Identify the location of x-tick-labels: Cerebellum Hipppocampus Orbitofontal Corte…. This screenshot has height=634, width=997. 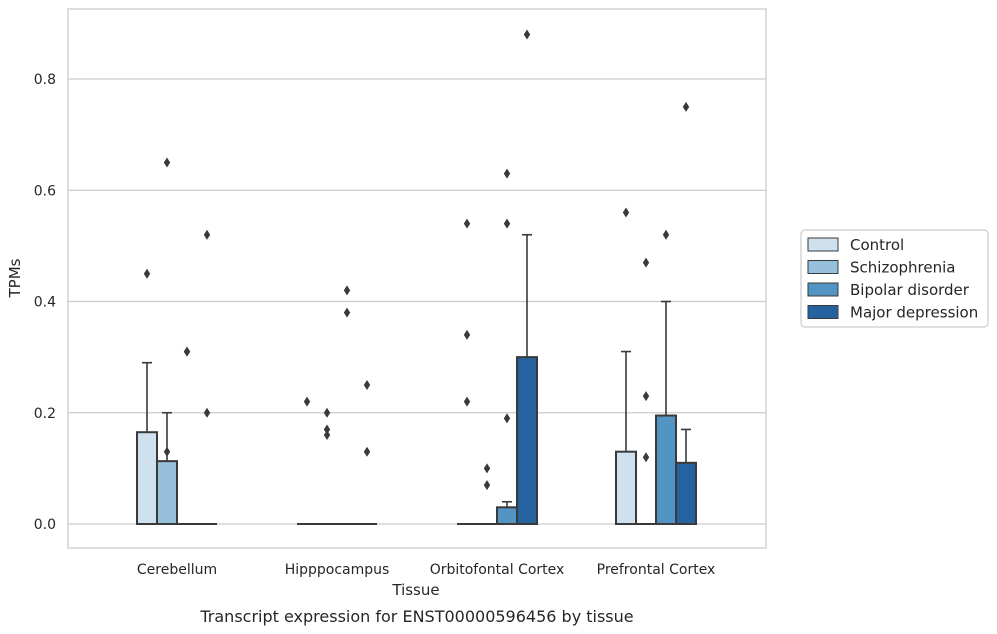
(426, 570).